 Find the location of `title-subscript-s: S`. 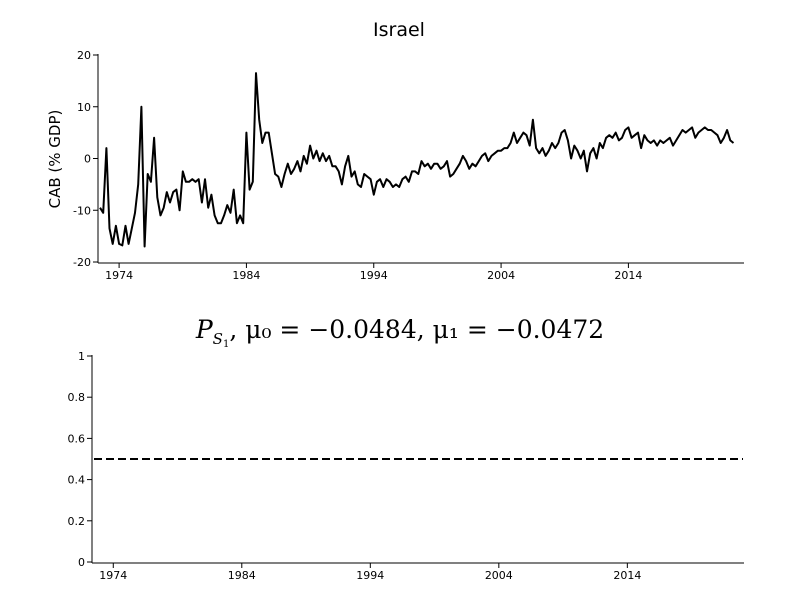

title-subscript-s: S is located at coordinates (218, 339).